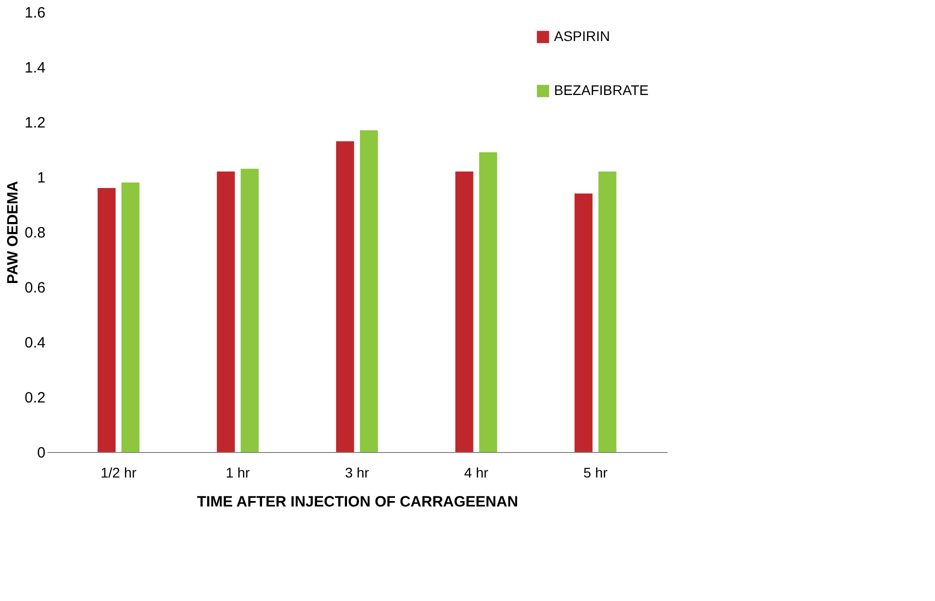 The height and width of the screenshot is (601, 935). I want to click on x-axis-title: TIME AFTER INJECTION OF CARRAGEENAN, so click(357, 502).